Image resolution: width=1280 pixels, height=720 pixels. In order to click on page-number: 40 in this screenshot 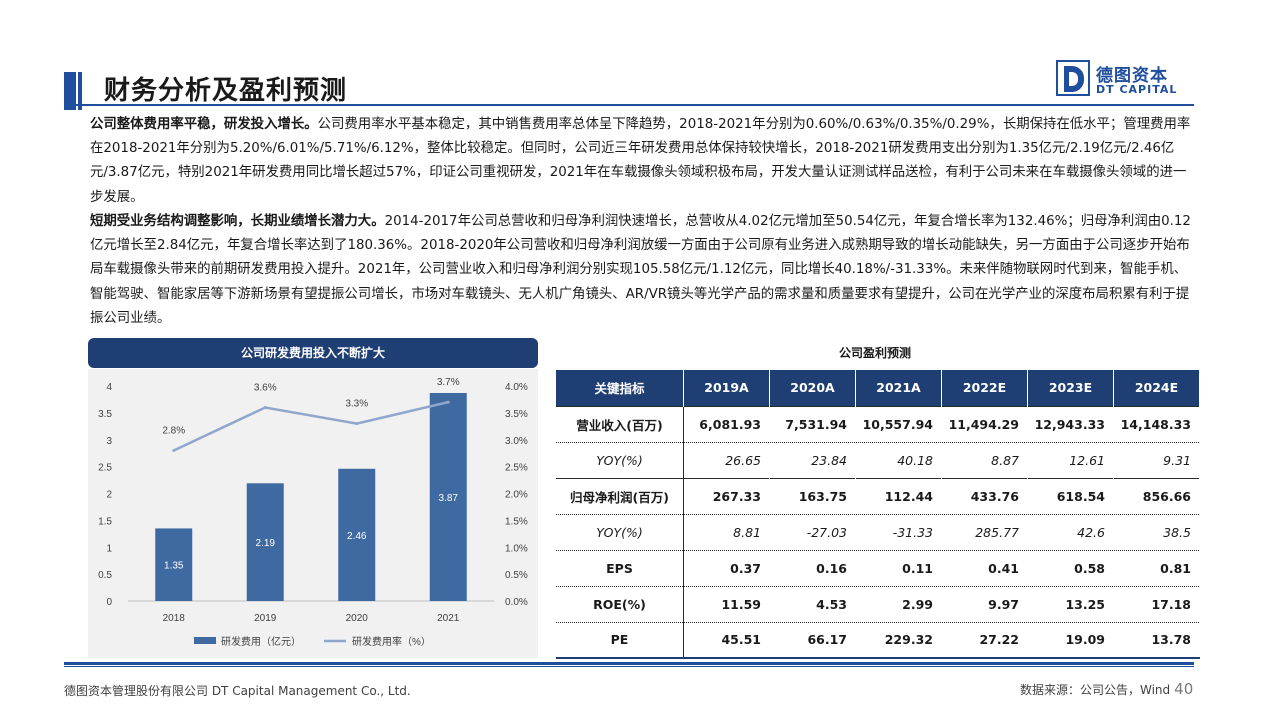, I will do `click(1184, 689)`.